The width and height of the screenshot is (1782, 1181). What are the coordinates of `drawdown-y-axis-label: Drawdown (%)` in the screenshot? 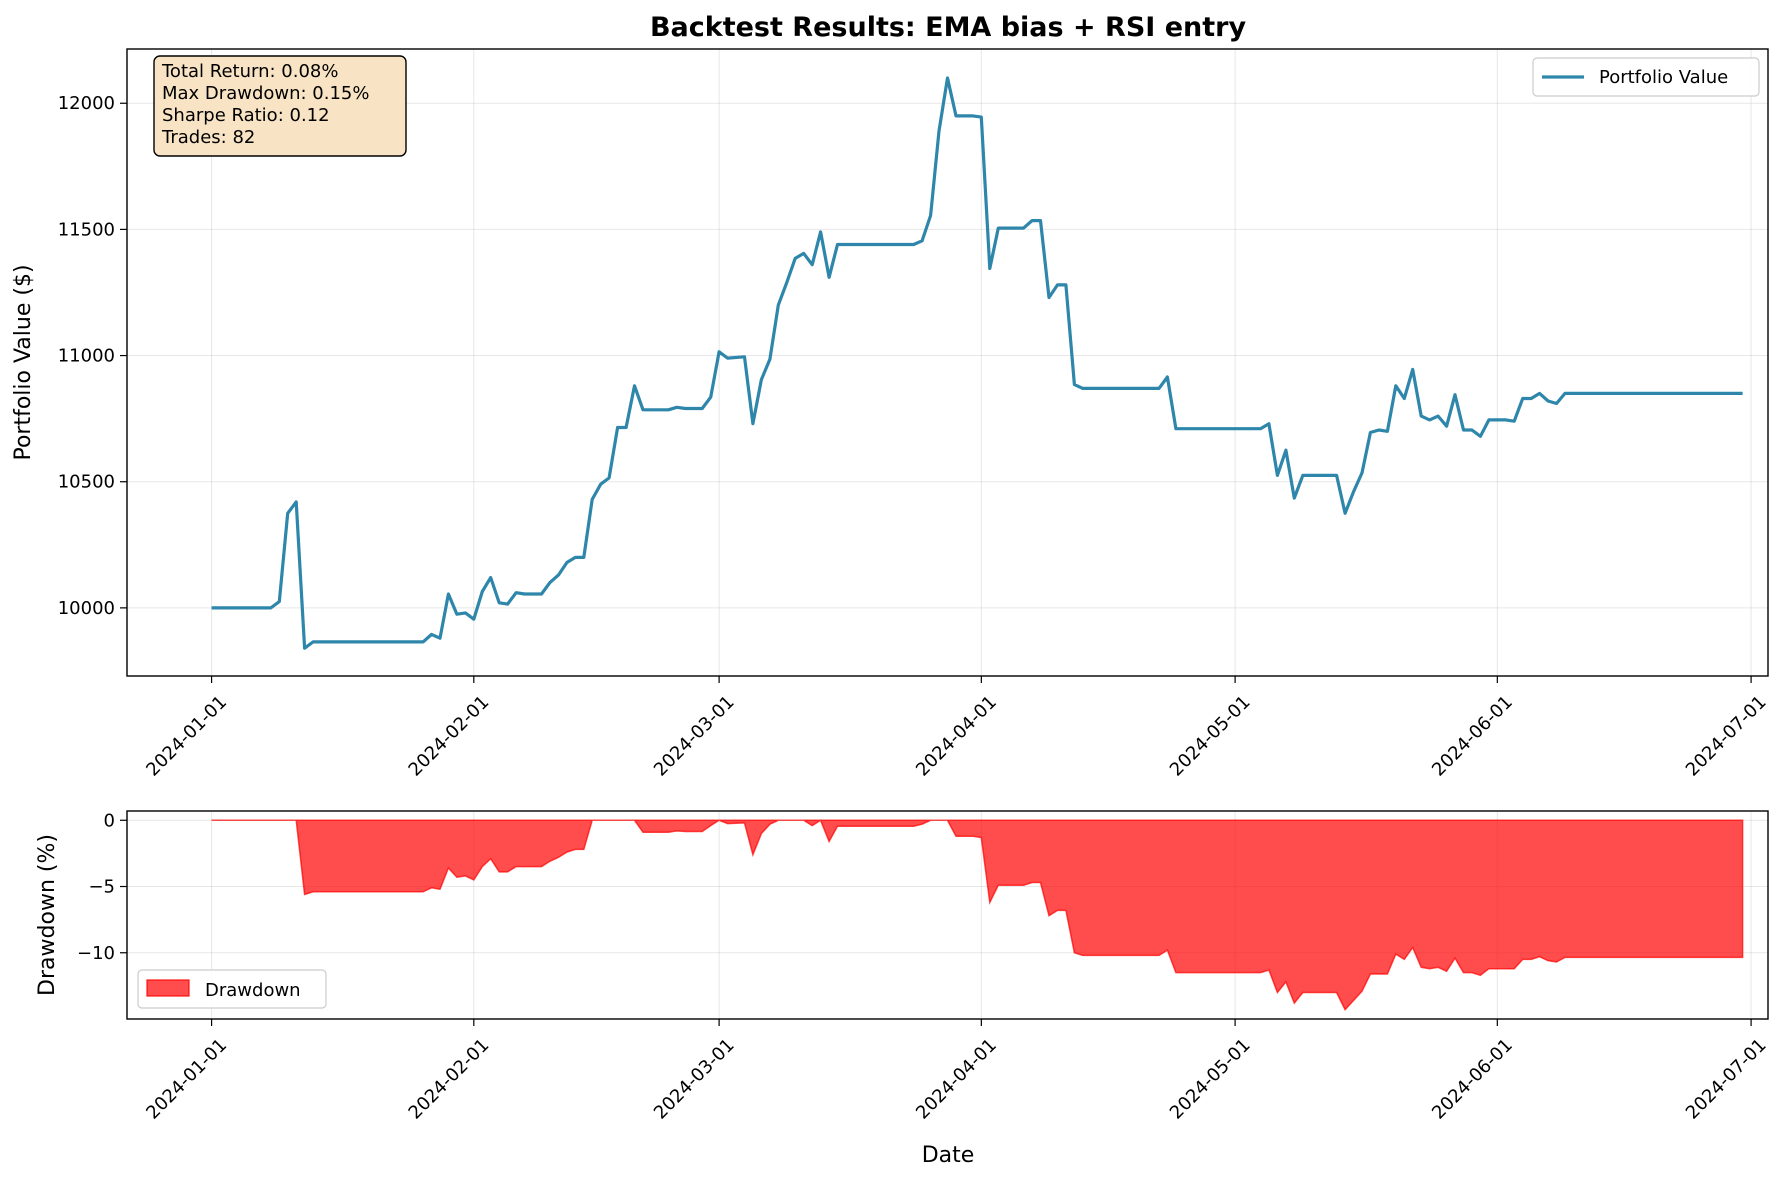 It's located at (47, 915).